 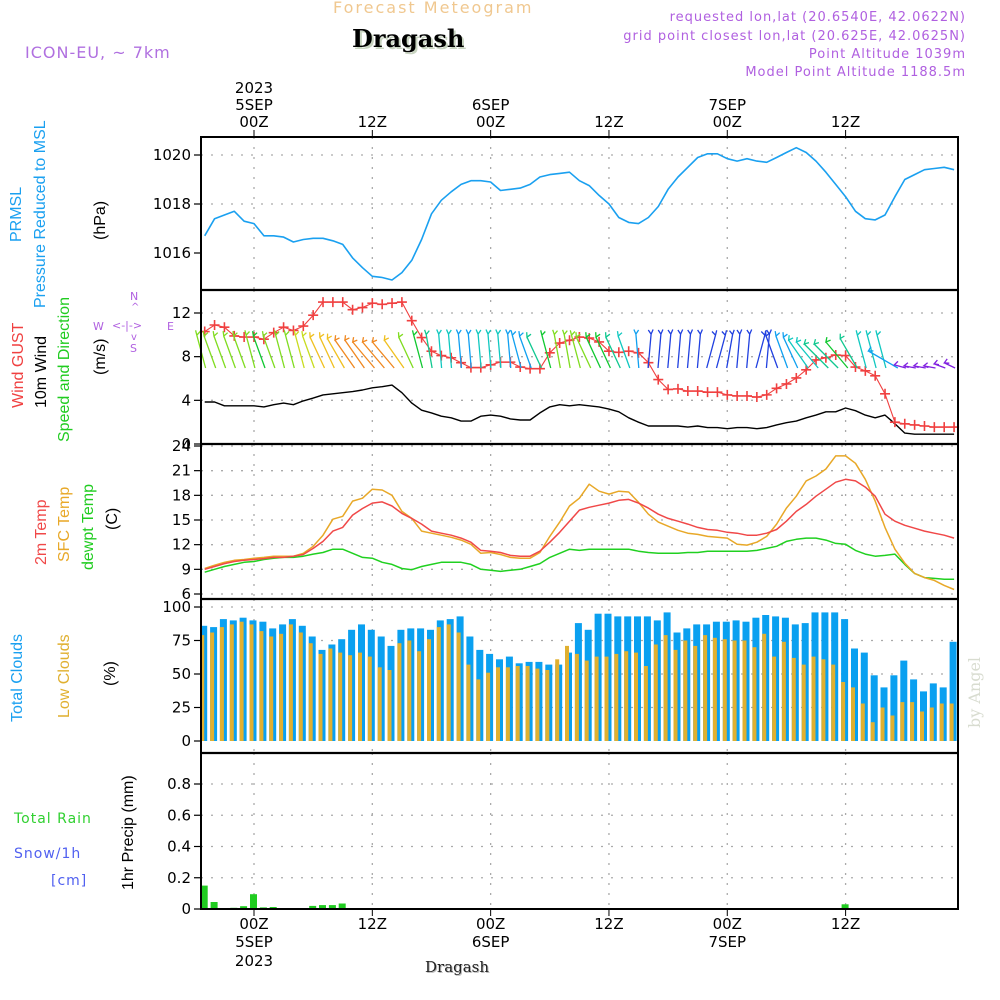 I want to click on point-altitude: Point Altitude 1039m, so click(x=887, y=54).